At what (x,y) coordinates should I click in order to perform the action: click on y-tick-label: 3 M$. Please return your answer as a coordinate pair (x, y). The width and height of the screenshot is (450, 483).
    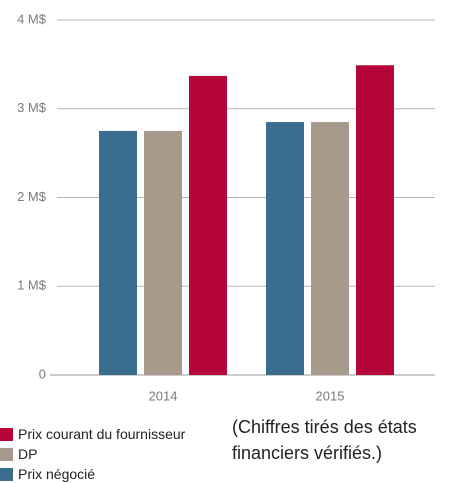
    Looking at the image, I should click on (32, 107).